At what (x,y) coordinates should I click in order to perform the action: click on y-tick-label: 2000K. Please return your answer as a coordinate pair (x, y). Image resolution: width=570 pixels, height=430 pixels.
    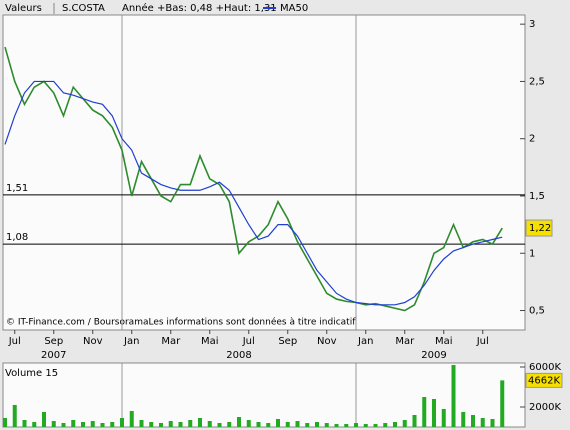
    Looking at the image, I should click on (545, 407).